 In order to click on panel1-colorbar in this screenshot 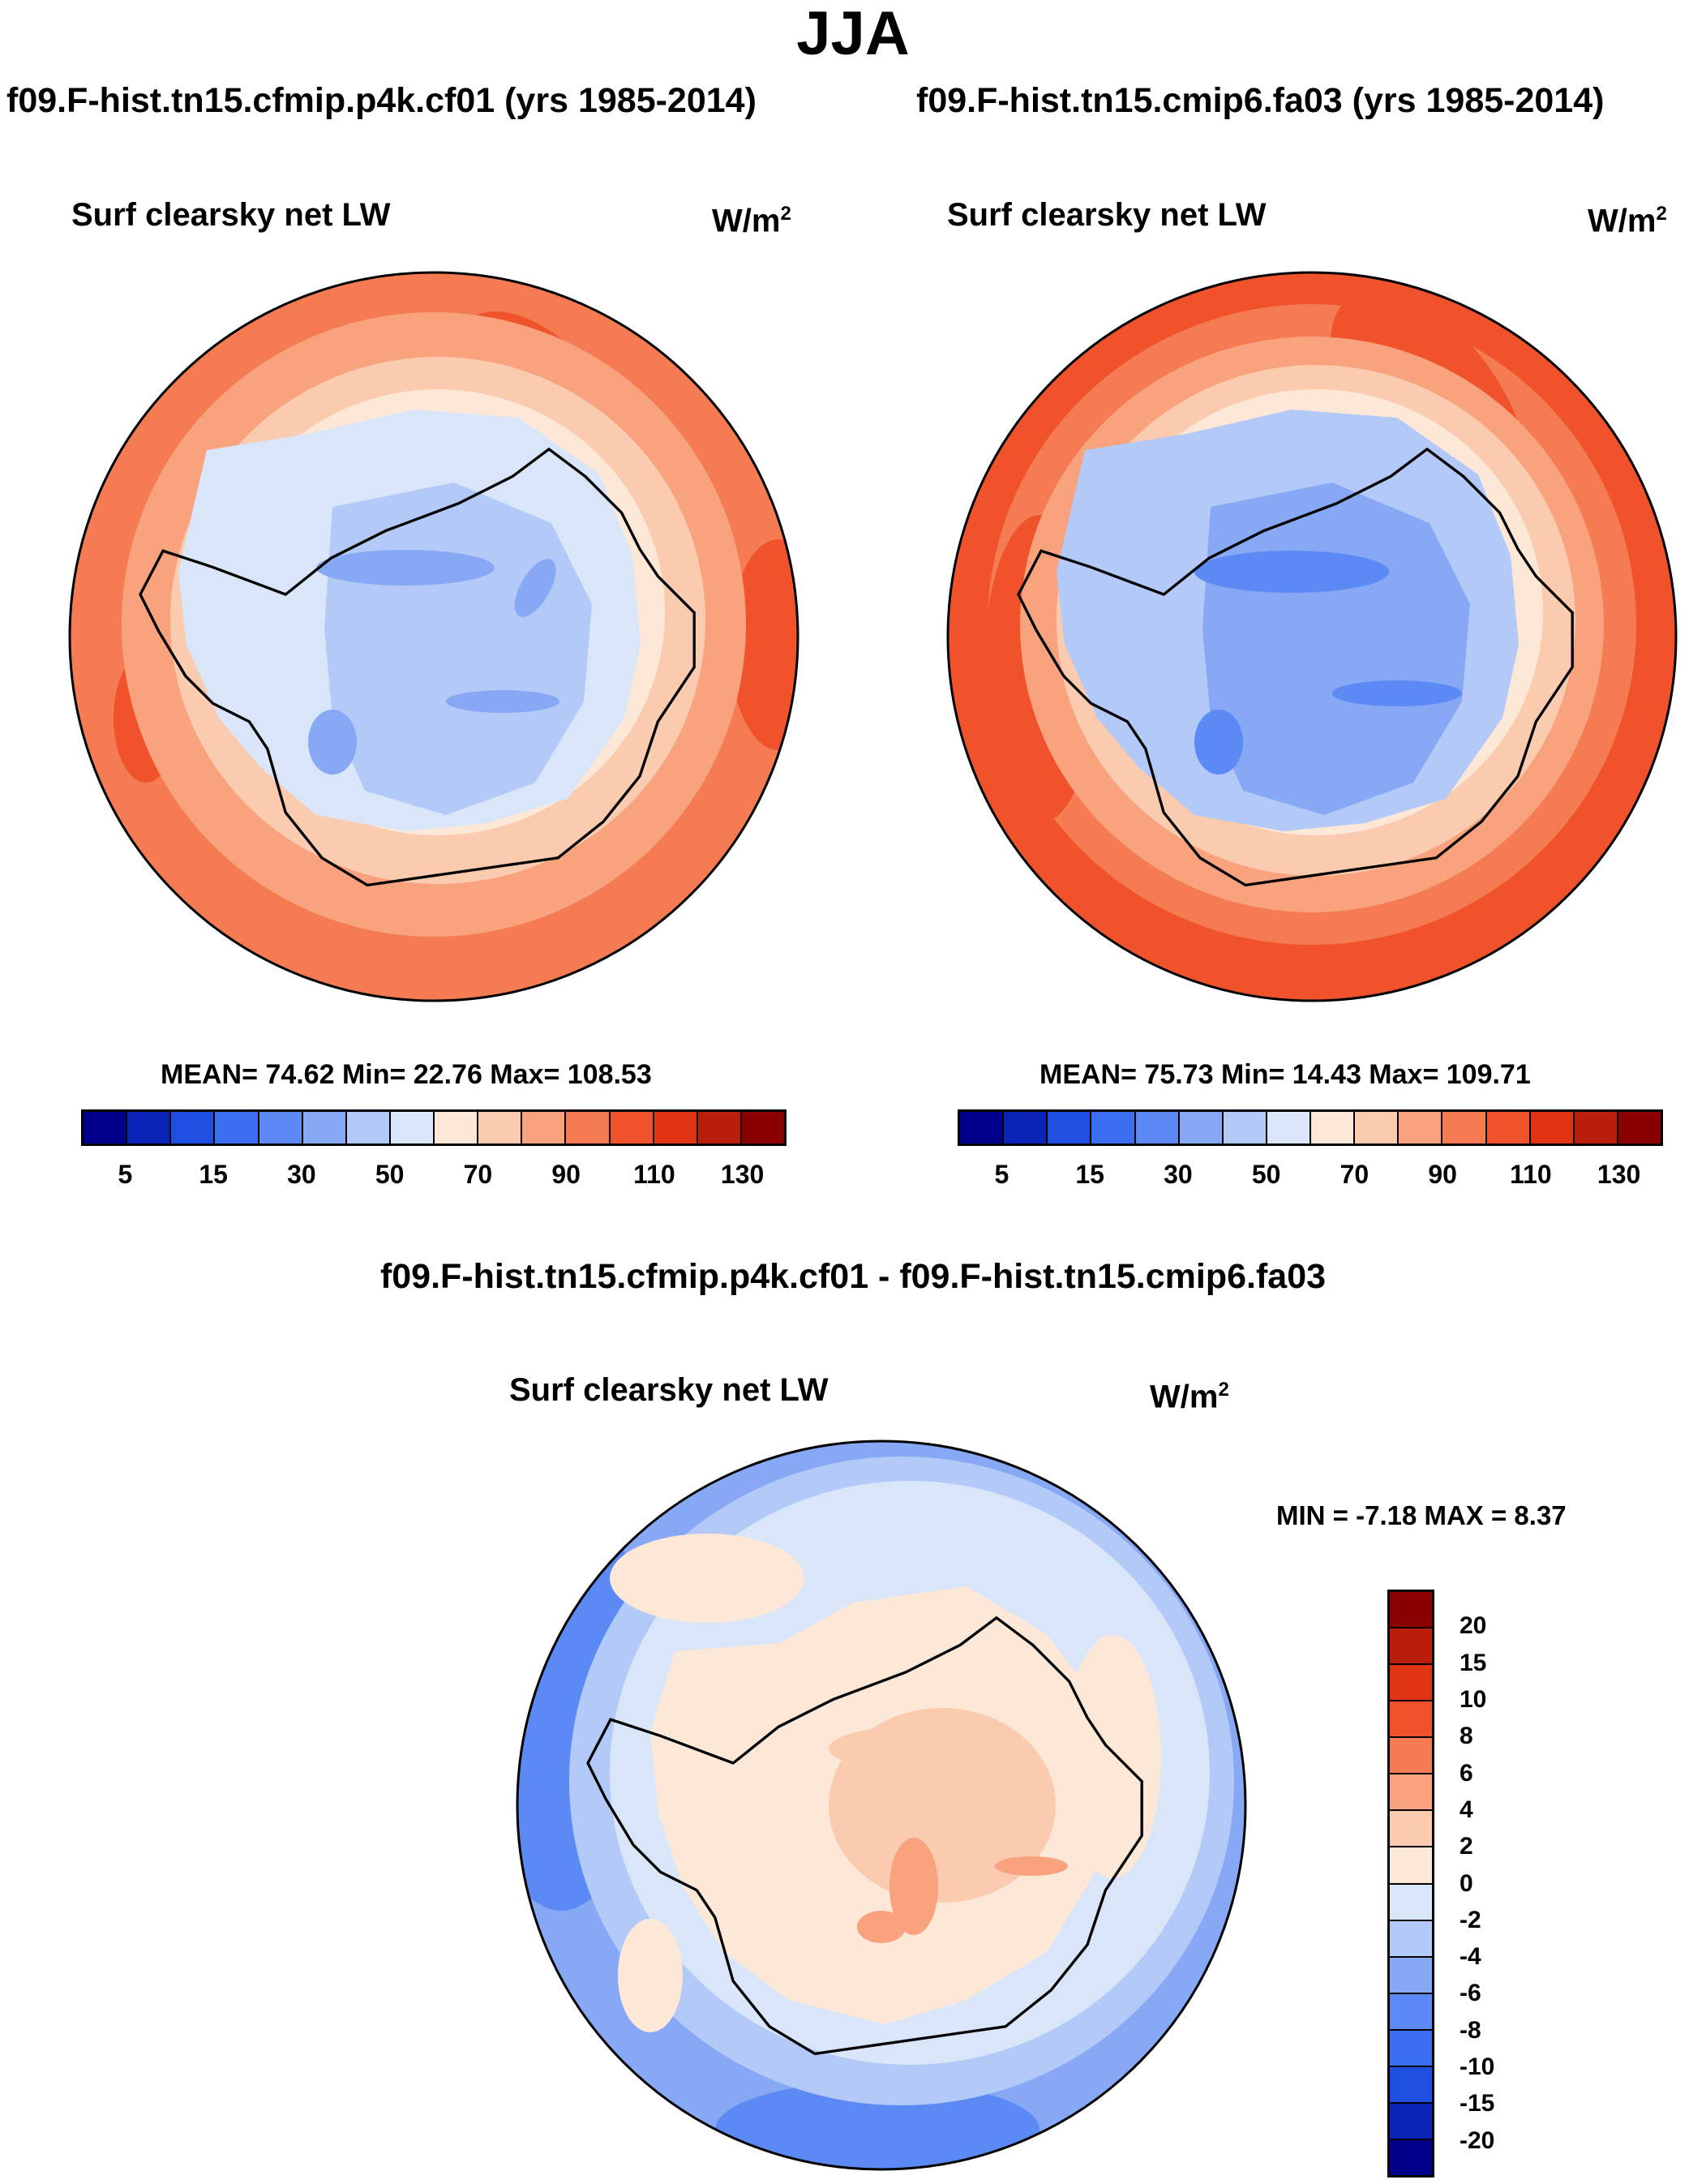, I will do `click(434, 1127)`.